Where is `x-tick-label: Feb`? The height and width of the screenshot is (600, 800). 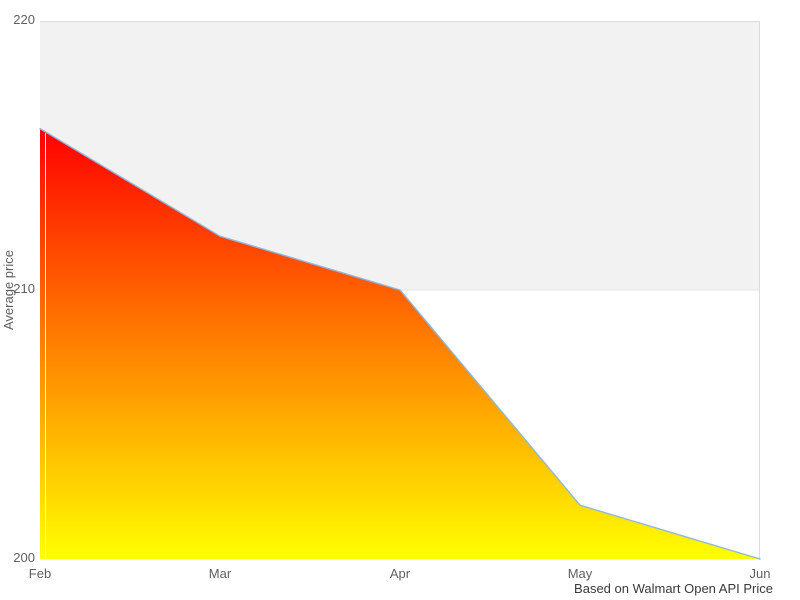
x-tick-label: Feb is located at coordinates (40, 573).